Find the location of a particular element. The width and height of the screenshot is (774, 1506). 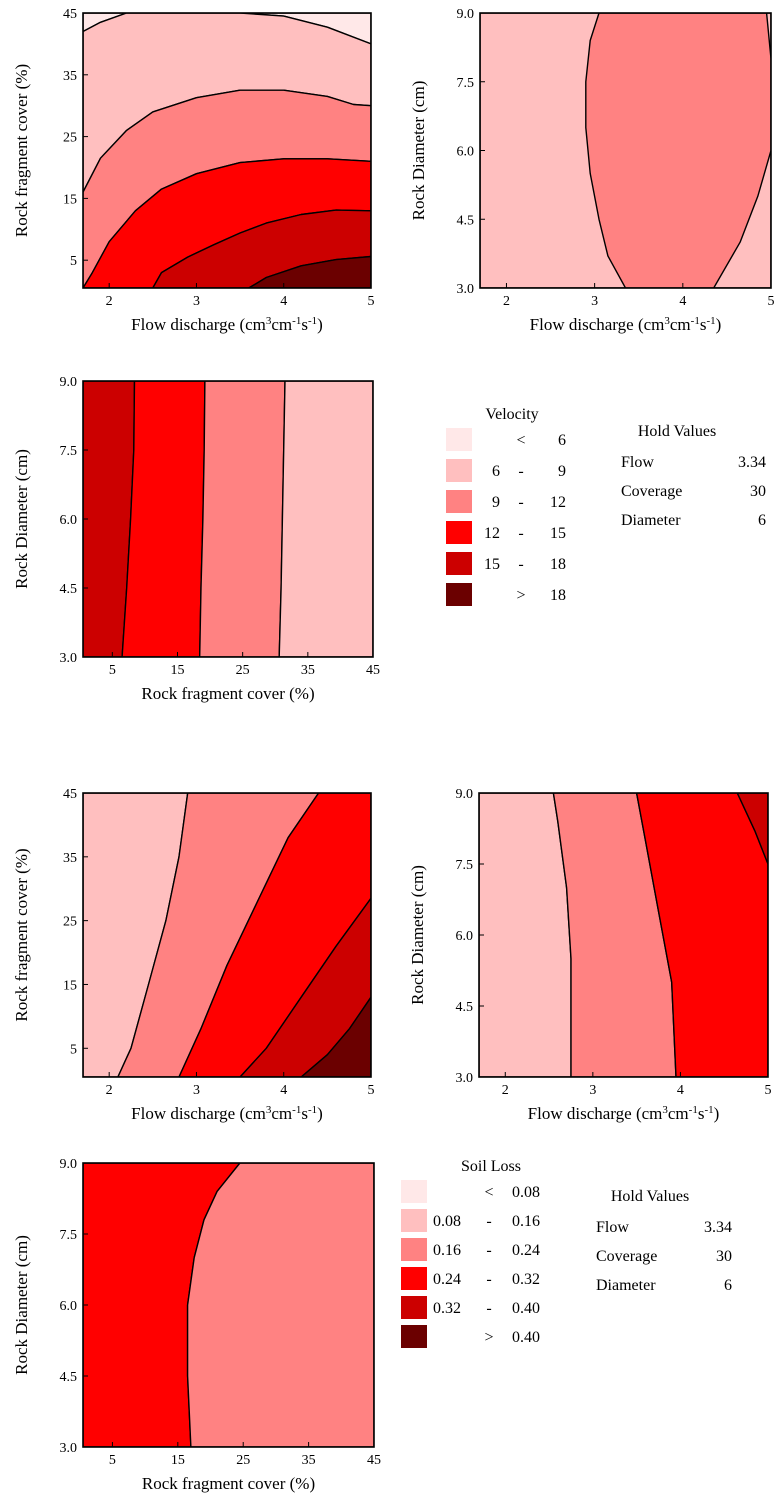

legend-range-low: 0.24 is located at coordinates (447, 1279).